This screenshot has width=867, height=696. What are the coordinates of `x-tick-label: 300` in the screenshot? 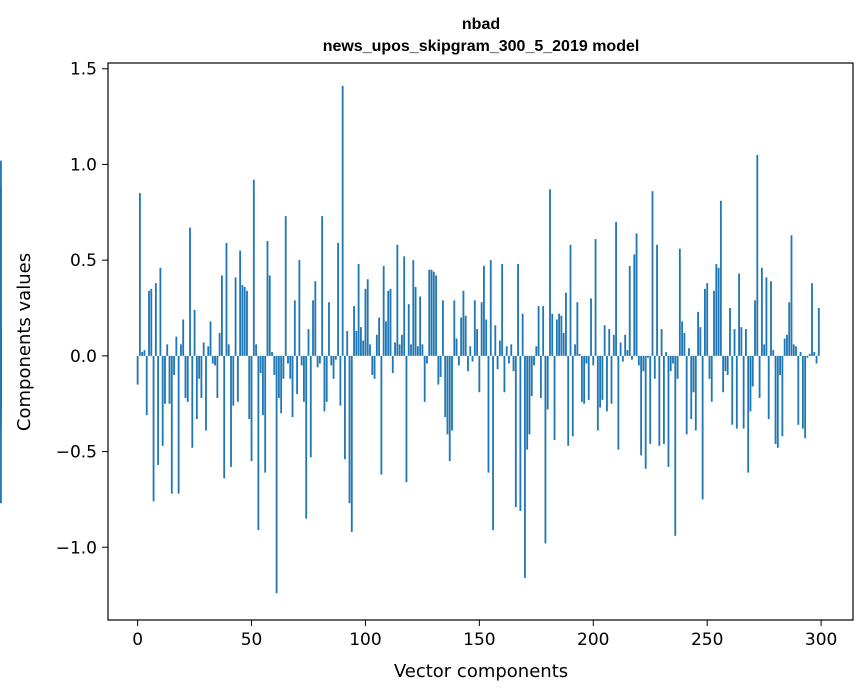 It's located at (821, 640).